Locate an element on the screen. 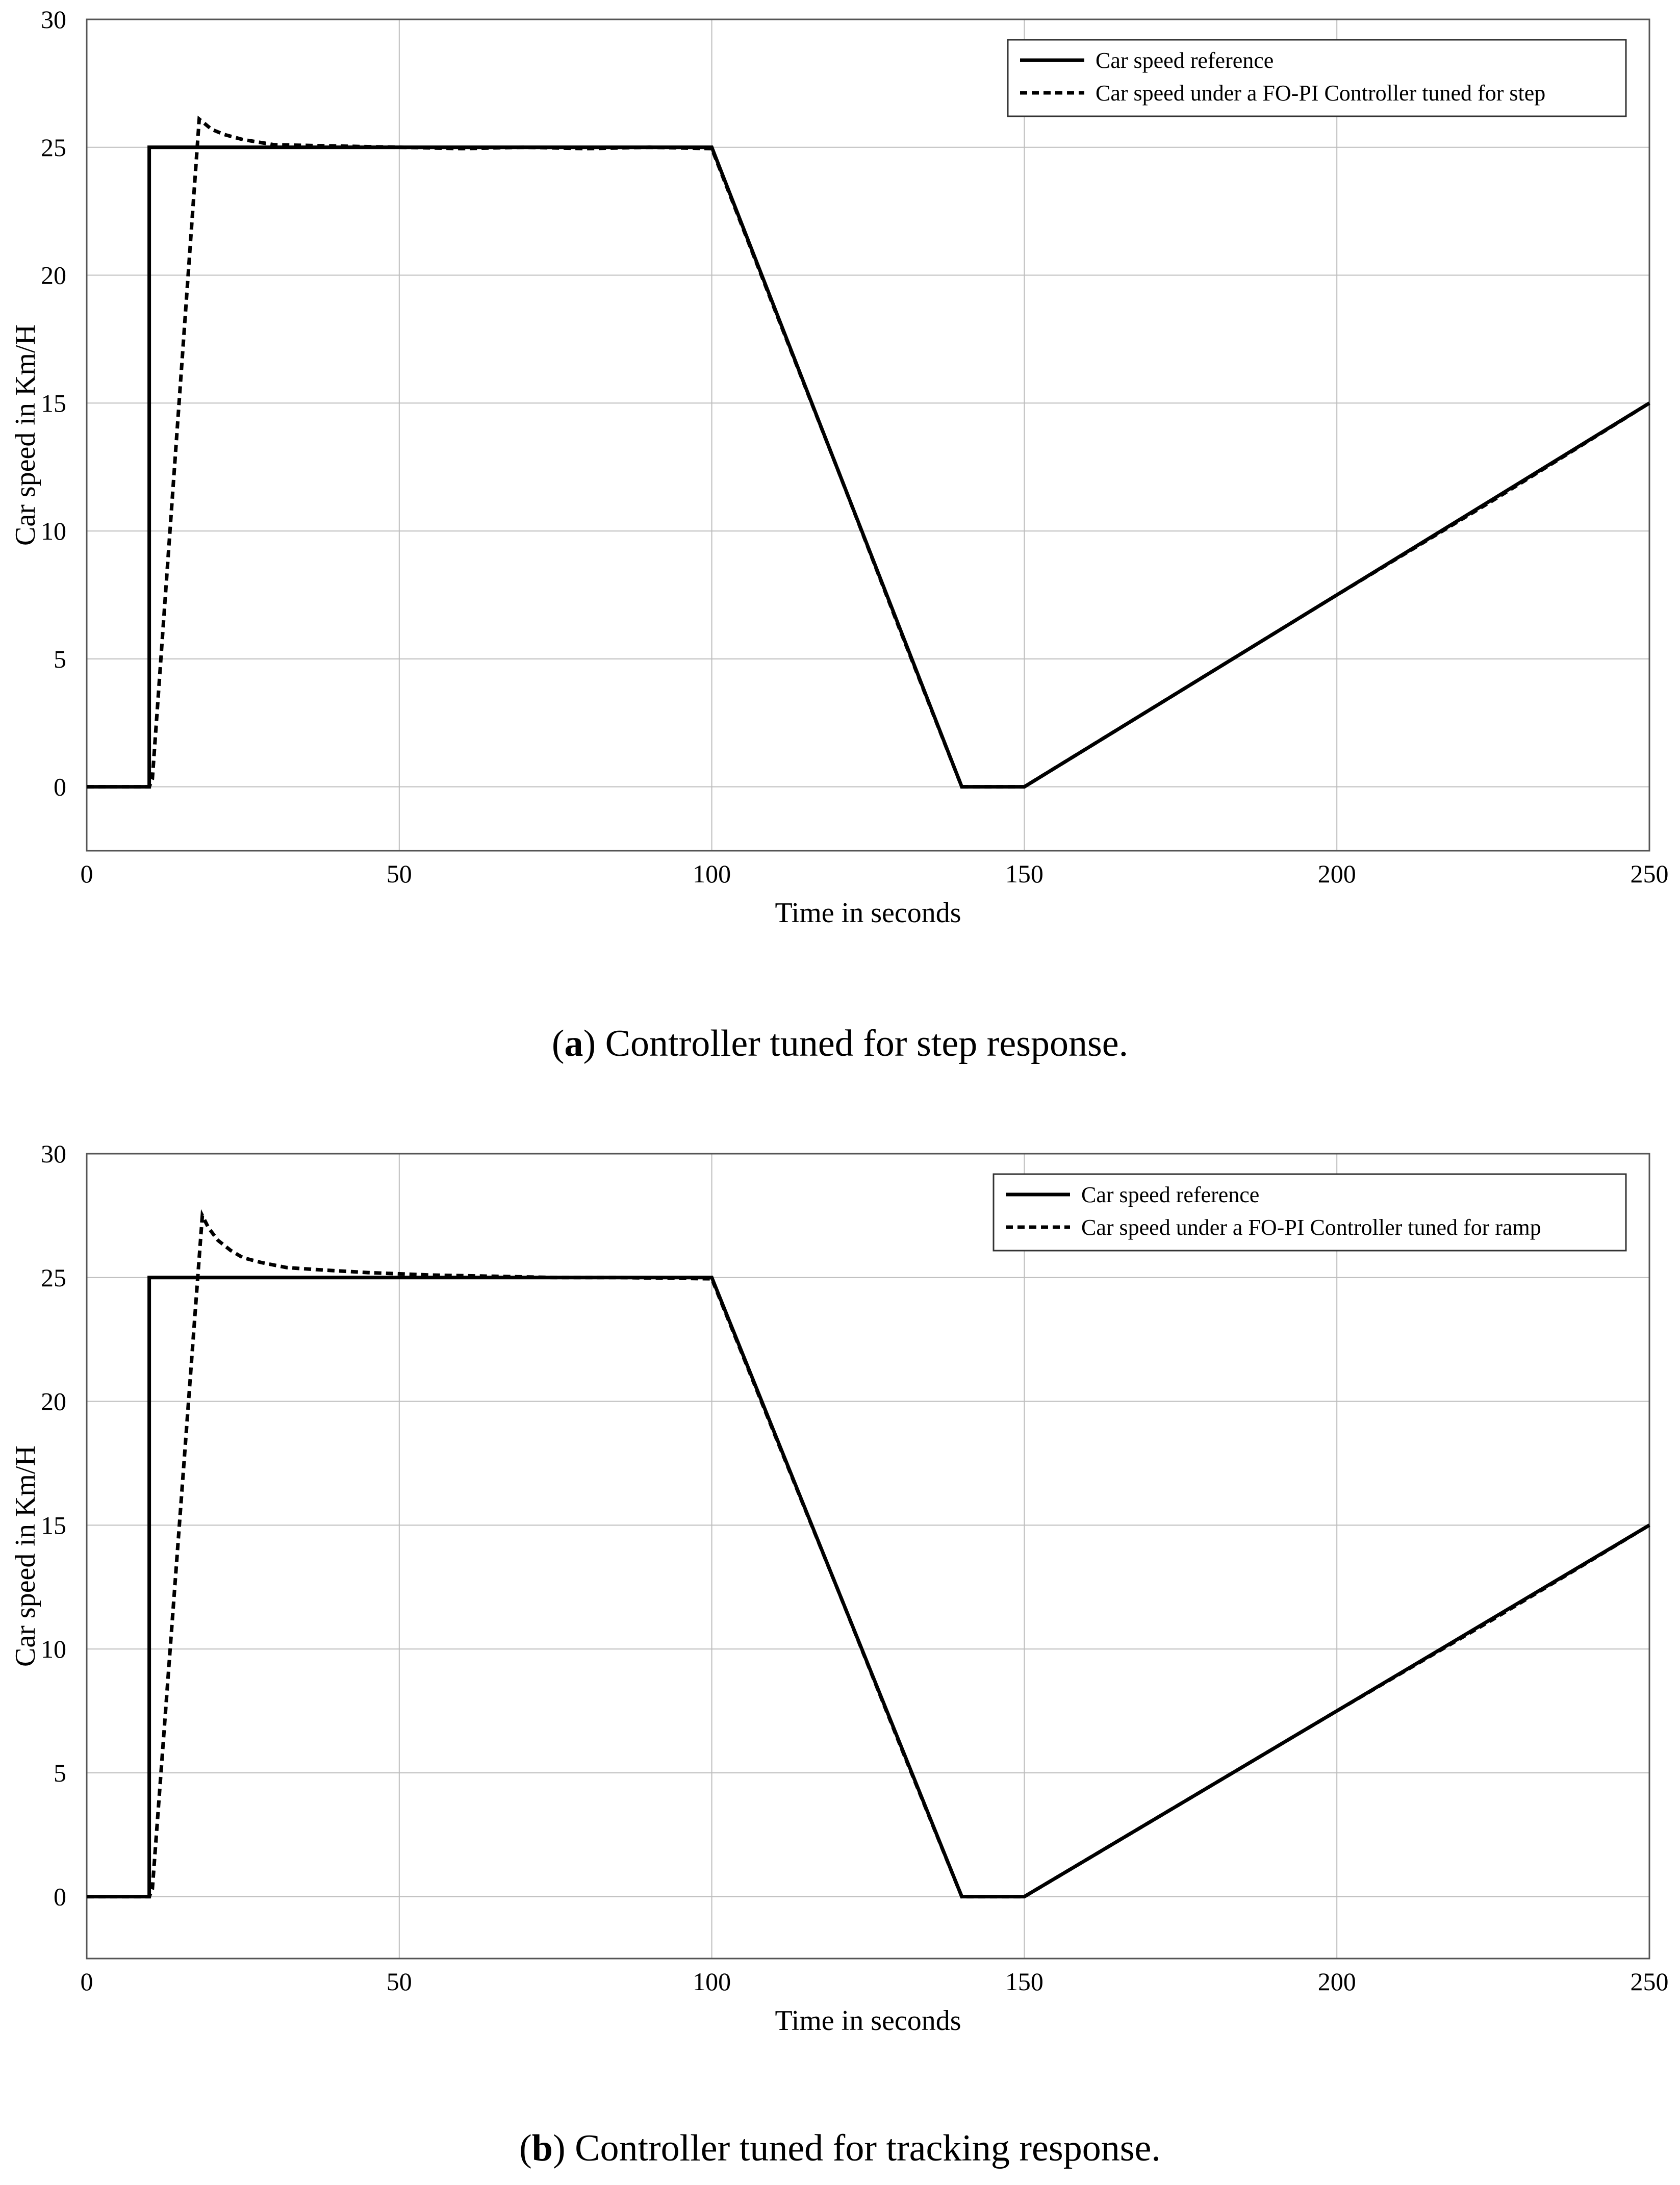 Image resolution: width=1680 pixels, height=2185 pixels. figure-caption: (a) Controller tuned for step response. is located at coordinates (840, 1043).